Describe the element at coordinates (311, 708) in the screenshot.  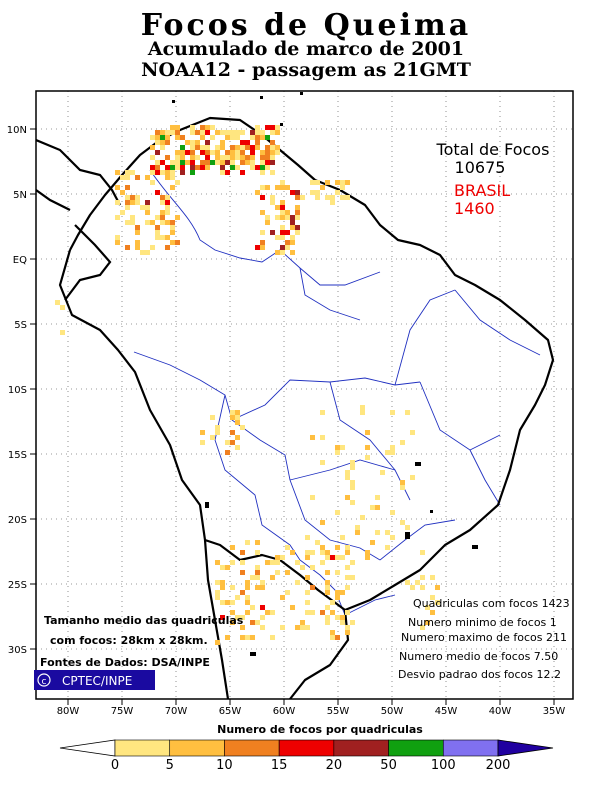
I see `longitude-labels: 80W 75W 70W 65W 60W 55W 50W 45W 40W 35W` at that location.